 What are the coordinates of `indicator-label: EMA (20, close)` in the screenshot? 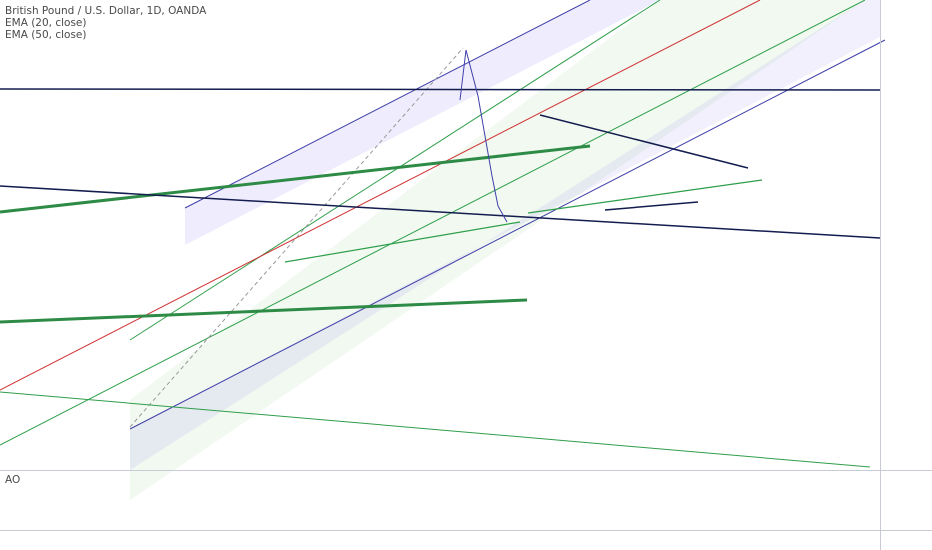 It's located at (46, 23).